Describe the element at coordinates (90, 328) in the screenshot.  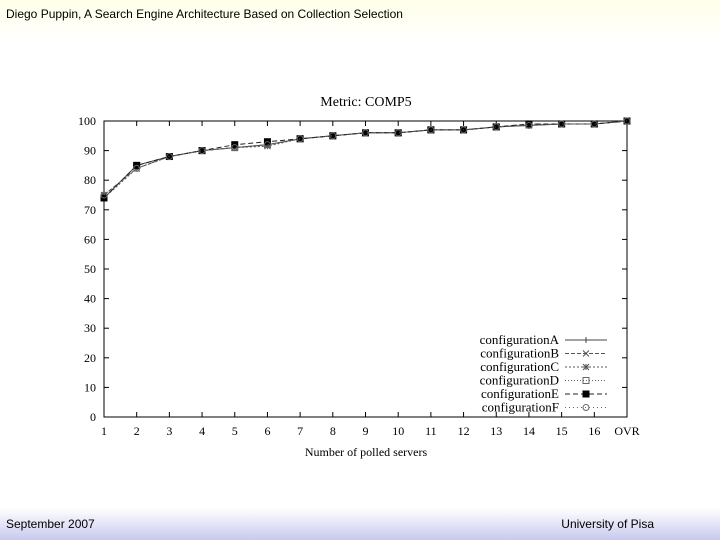
I see `y-tick-label: 30` at that location.